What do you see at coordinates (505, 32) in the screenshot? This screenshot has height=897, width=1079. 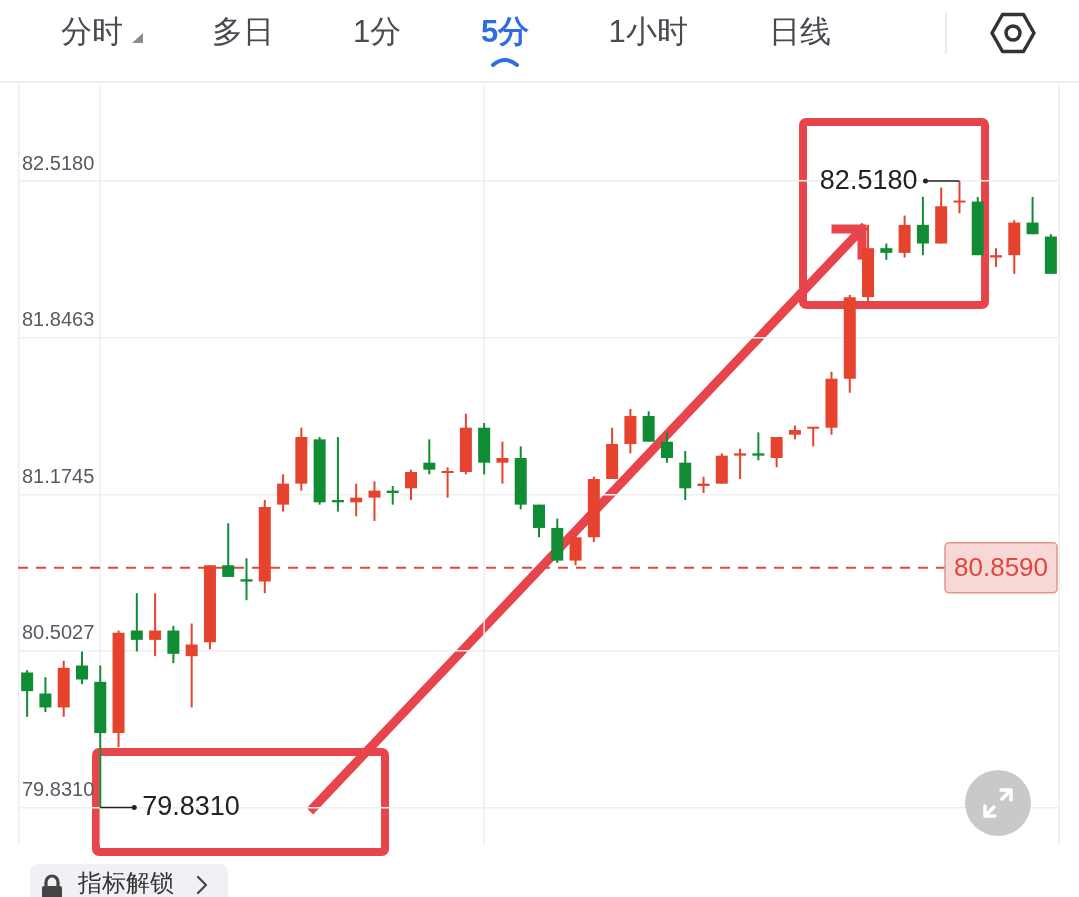 I see `text: 5分` at bounding box center [505, 32].